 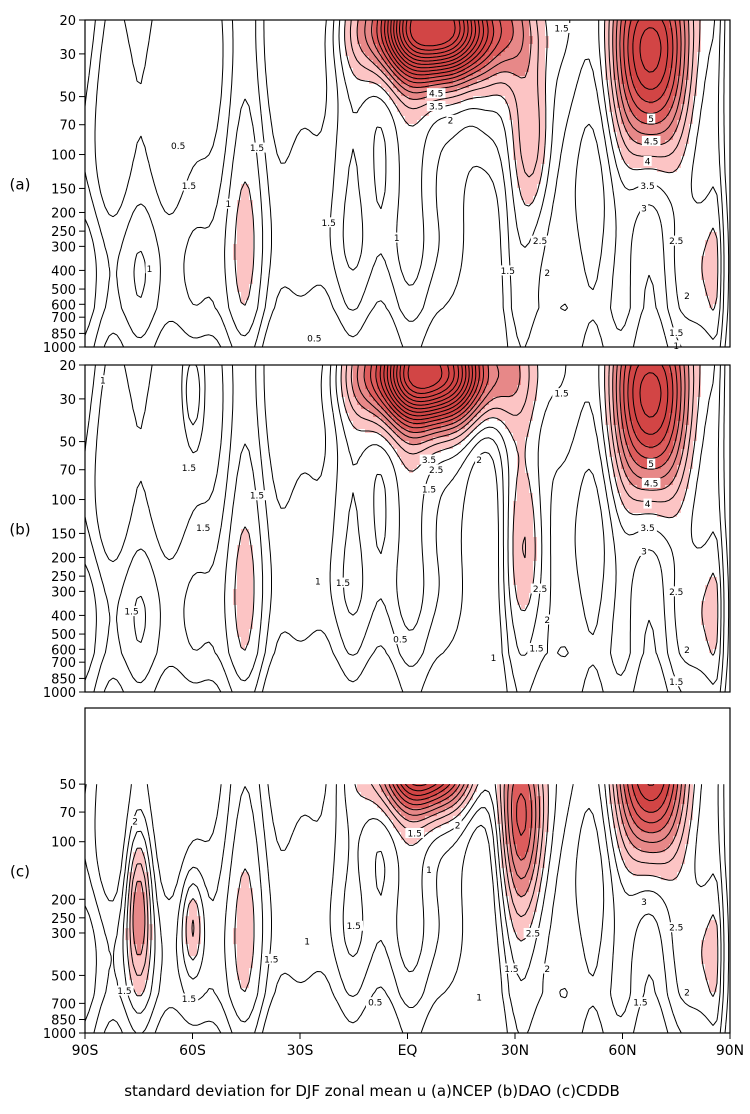 What do you see at coordinates (192, 1051) in the screenshot?
I see `x-tick-label: 60S` at bounding box center [192, 1051].